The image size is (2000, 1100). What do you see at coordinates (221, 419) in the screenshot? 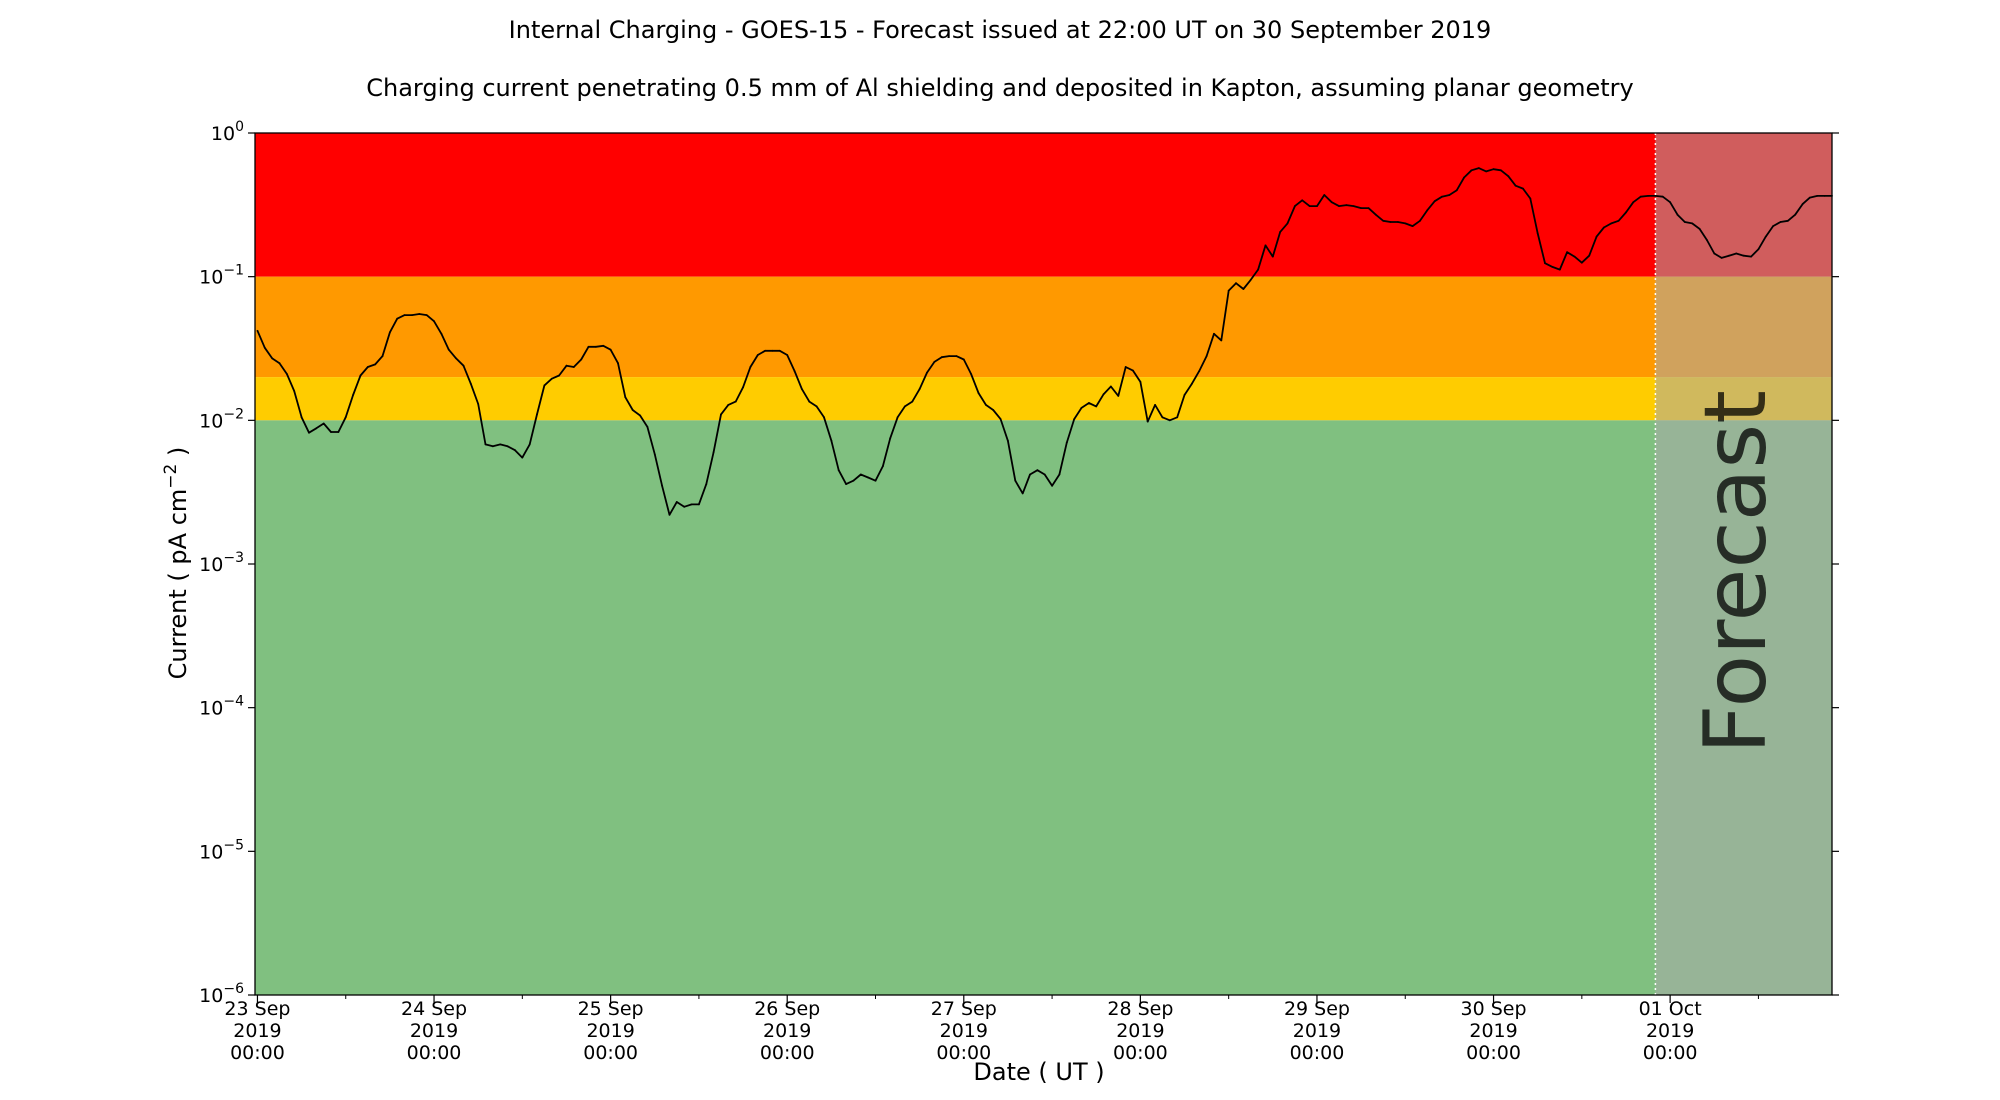
I see `y-tick-label: 10⁻²` at bounding box center [221, 419].